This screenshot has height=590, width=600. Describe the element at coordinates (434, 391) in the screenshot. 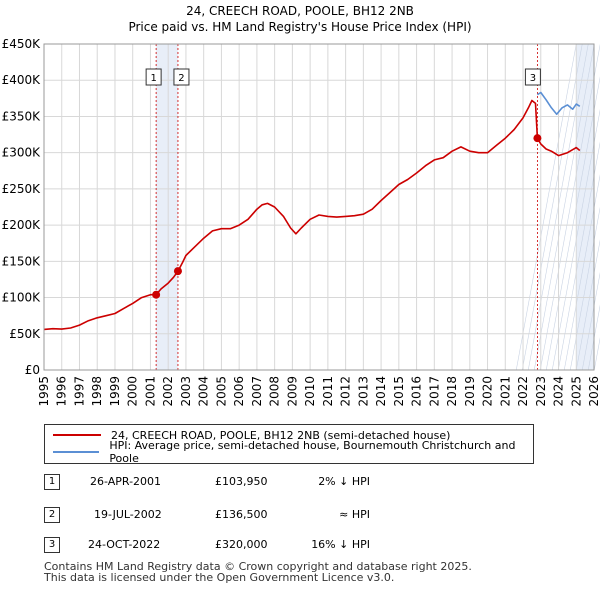

I see `x-tick-label: 2017` at that location.